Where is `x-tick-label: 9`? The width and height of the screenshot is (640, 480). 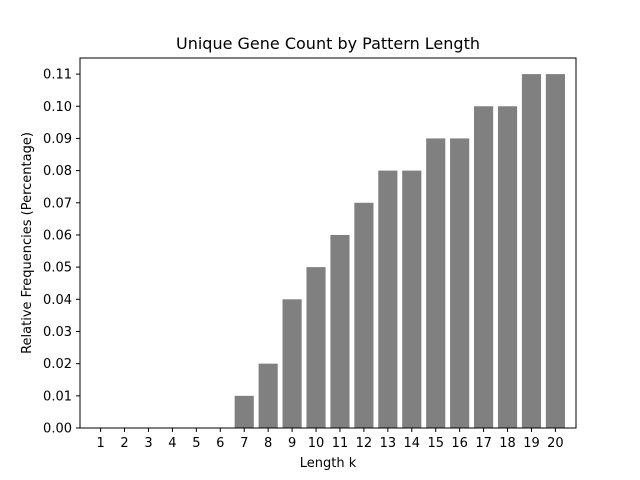 x-tick-label: 9 is located at coordinates (292, 443).